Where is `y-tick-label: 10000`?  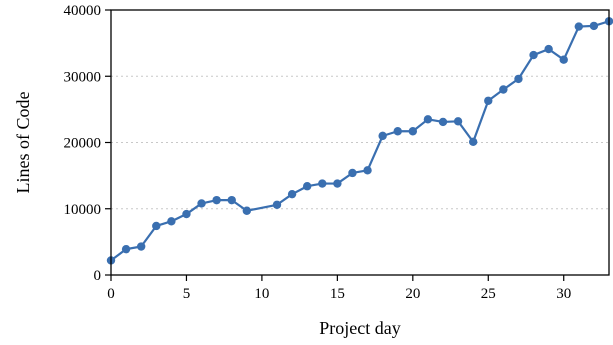 y-tick-label: 10000 is located at coordinates (83, 210).